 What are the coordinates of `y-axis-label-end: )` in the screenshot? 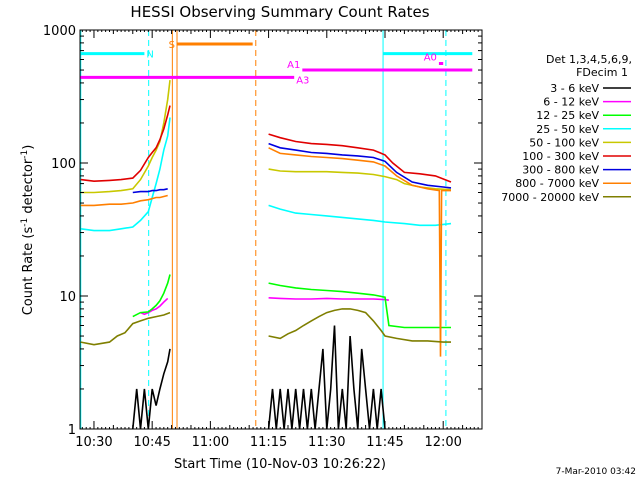 It's located at (28, 147).